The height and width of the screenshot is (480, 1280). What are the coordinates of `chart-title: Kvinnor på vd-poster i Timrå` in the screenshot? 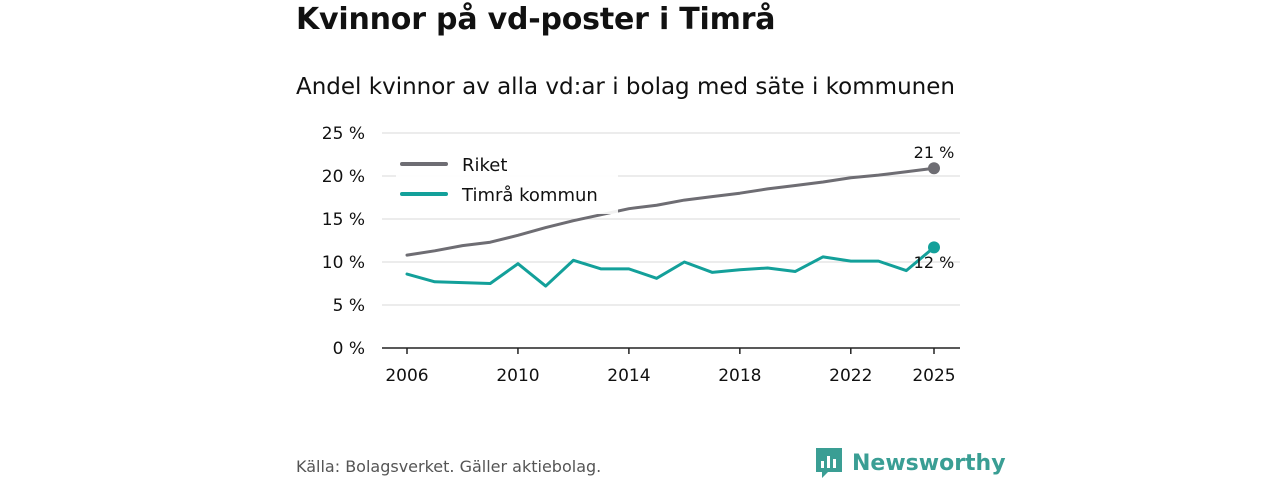 It's located at (536, 19).